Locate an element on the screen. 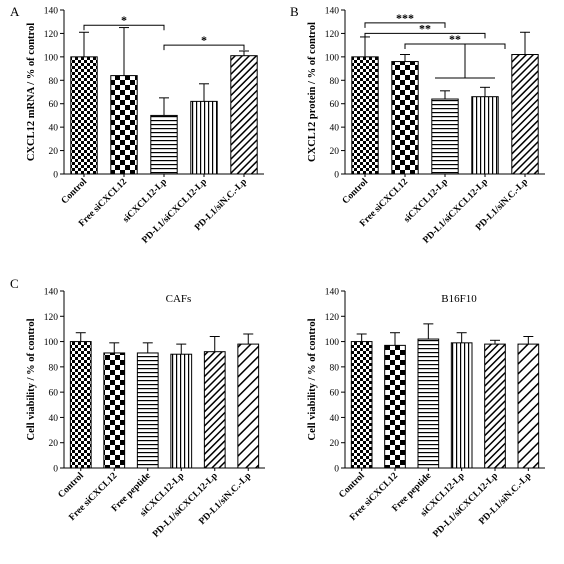 This screenshot has height=564, width=564. significance-label: *** is located at coordinates (405, 18).